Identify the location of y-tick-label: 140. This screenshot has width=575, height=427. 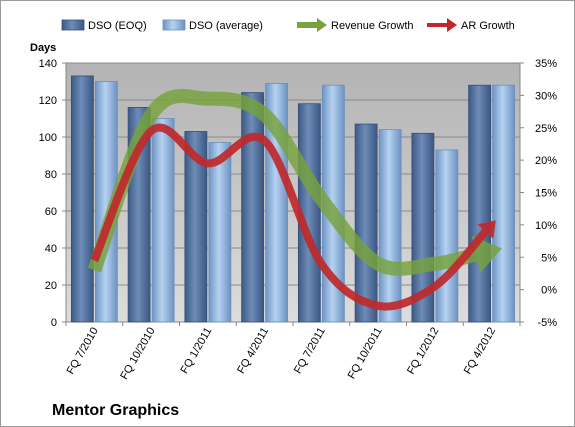
(48, 64).